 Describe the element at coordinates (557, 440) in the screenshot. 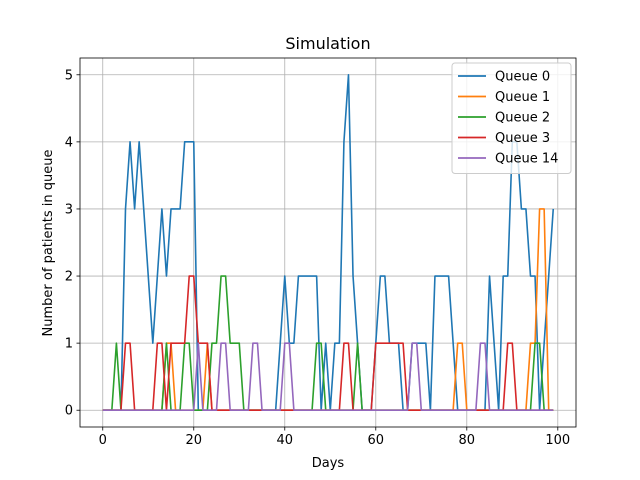

I see `x-tick-label: 100` at that location.